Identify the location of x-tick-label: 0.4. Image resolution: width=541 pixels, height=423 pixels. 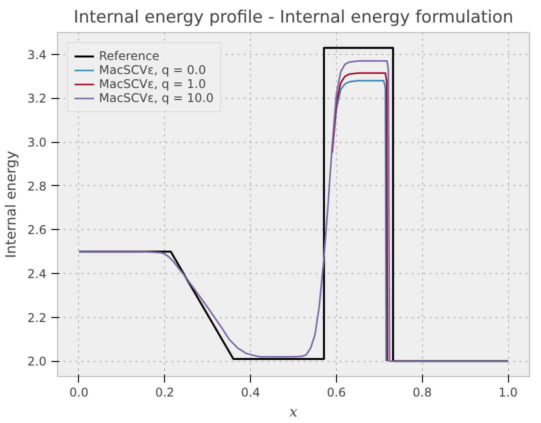
(250, 393).